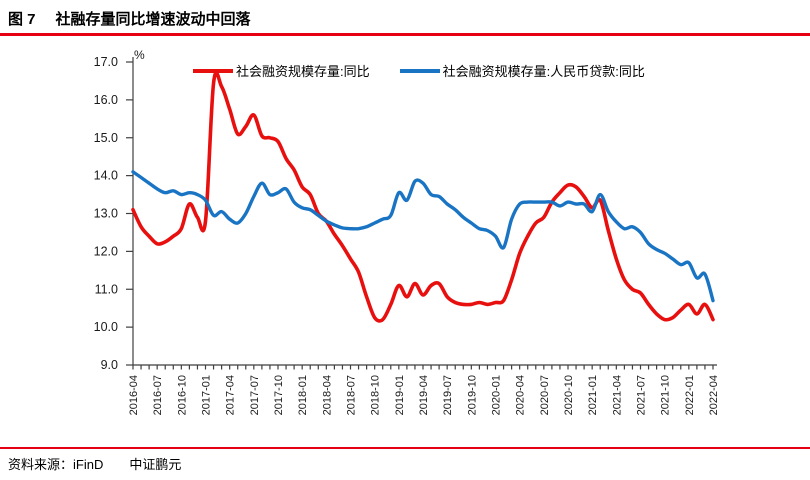 The image size is (810, 480). What do you see at coordinates (56, 464) in the screenshot?
I see `data-source-label: 资料来源：iFinD` at bounding box center [56, 464].